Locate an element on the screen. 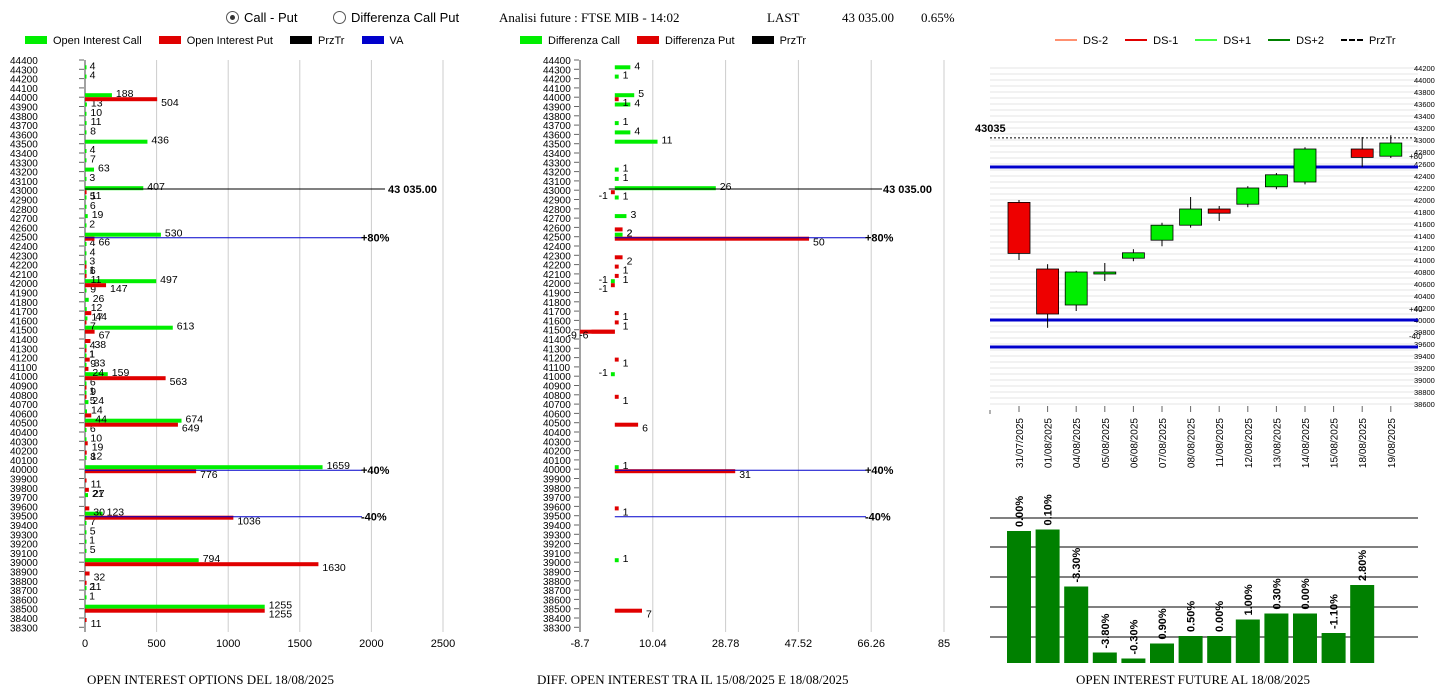 The image size is (1455, 693). y-tick-label: 42000 is located at coordinates (1424, 200).